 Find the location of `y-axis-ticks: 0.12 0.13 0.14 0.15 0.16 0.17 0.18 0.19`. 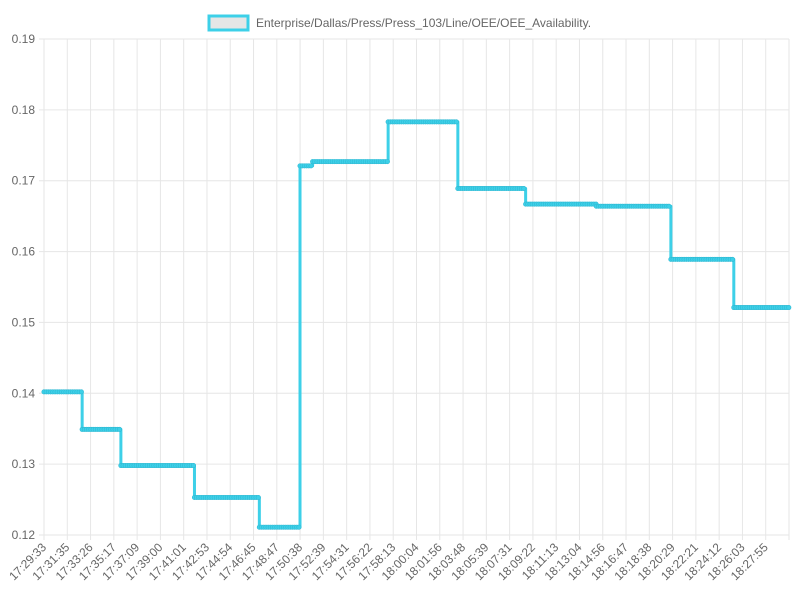

y-axis-ticks: 0.12 0.13 0.14 0.15 0.16 0.17 0.18 0.19 is located at coordinates (24, 287).